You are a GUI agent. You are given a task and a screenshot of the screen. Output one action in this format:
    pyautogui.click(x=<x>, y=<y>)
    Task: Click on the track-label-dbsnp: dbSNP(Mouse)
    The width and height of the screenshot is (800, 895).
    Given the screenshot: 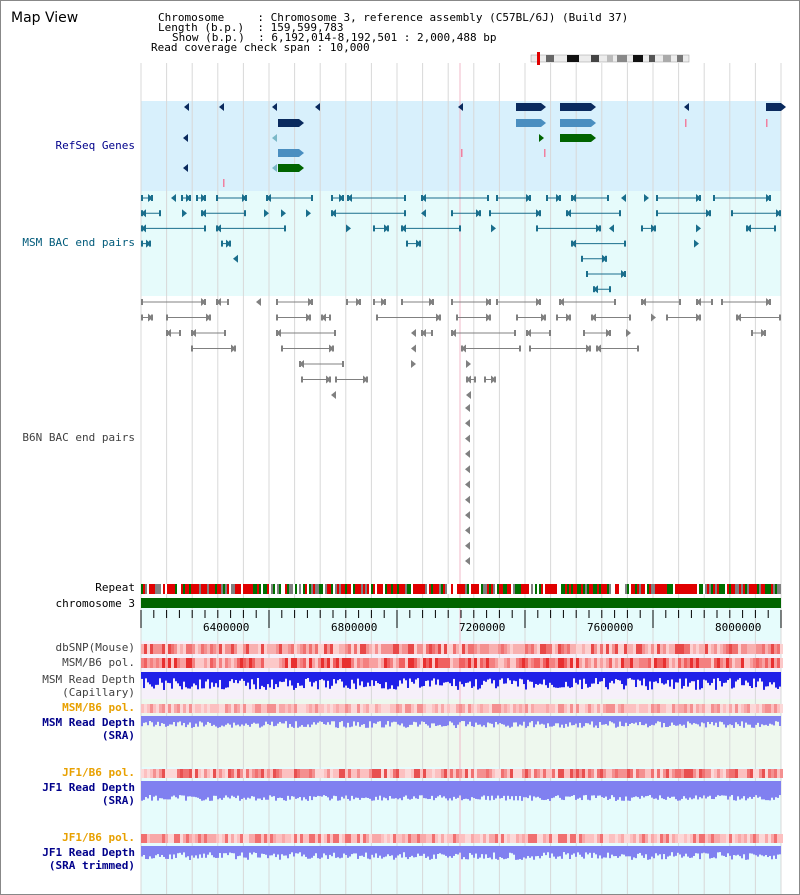 What is the action you would take?
    pyautogui.click(x=95, y=647)
    